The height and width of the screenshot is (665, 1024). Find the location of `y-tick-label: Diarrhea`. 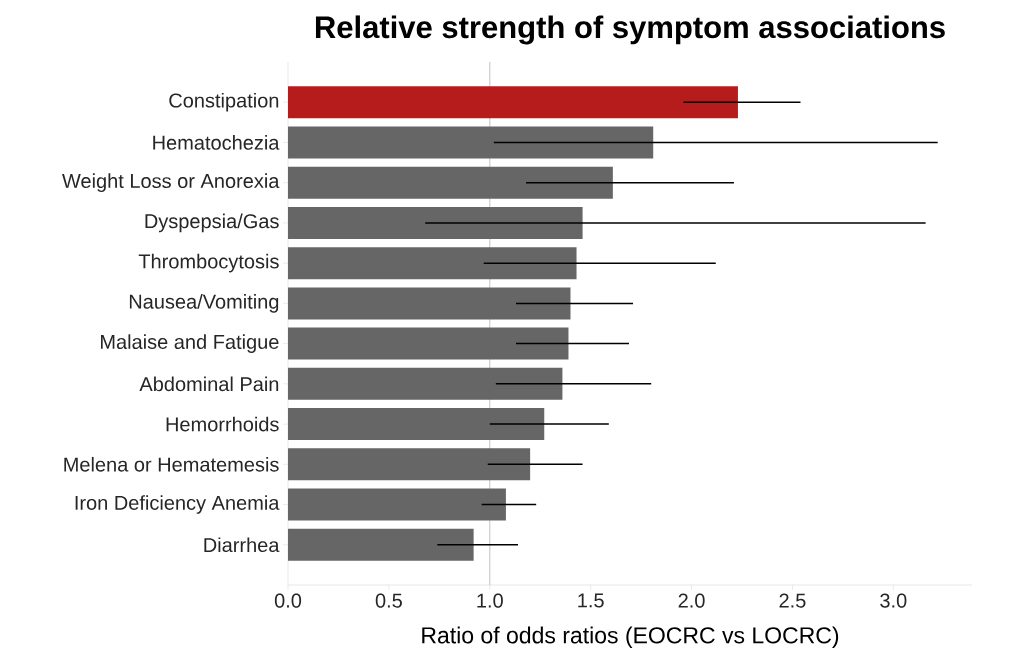

y-tick-label: Diarrhea is located at coordinates (242, 545).